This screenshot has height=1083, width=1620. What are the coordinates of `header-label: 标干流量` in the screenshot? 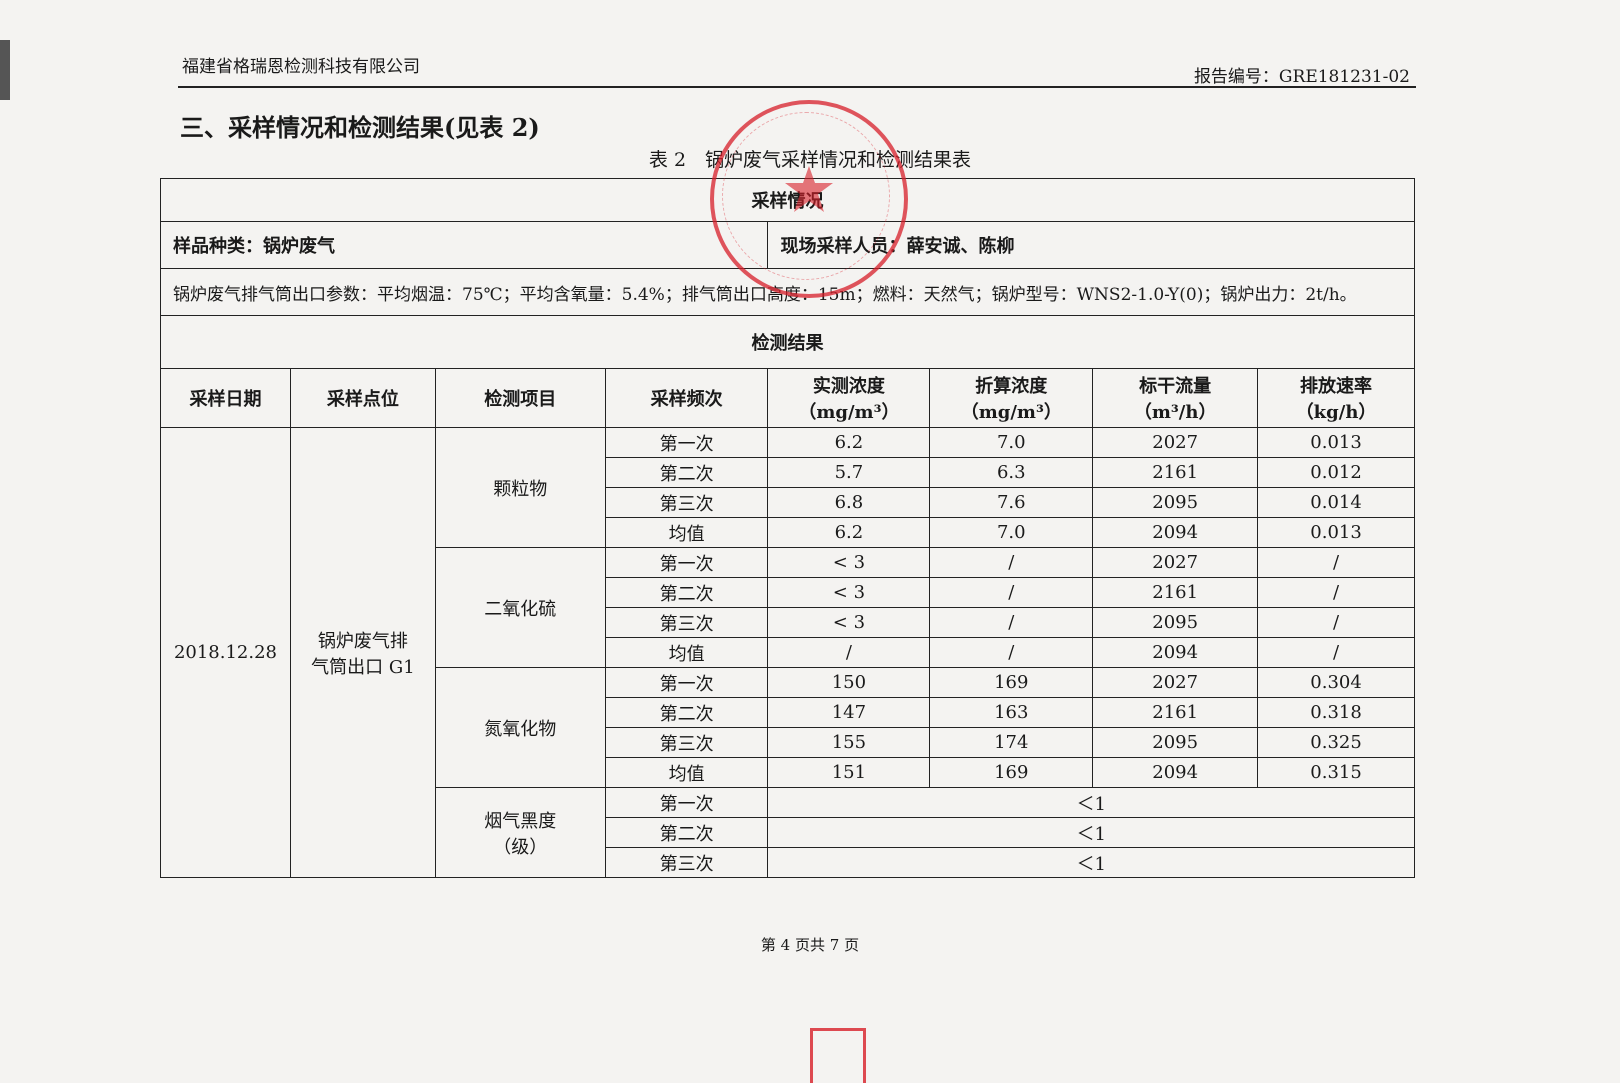 It's located at (1175, 386).